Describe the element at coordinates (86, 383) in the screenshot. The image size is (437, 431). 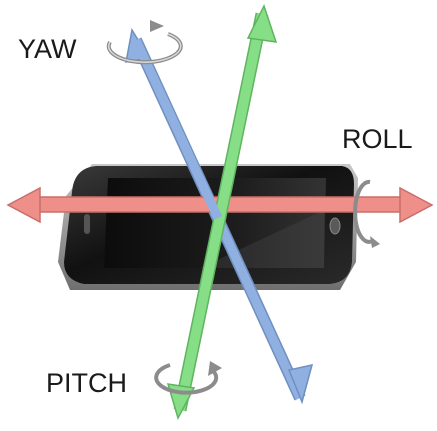
I see `pitch-label: PITCH` at that location.